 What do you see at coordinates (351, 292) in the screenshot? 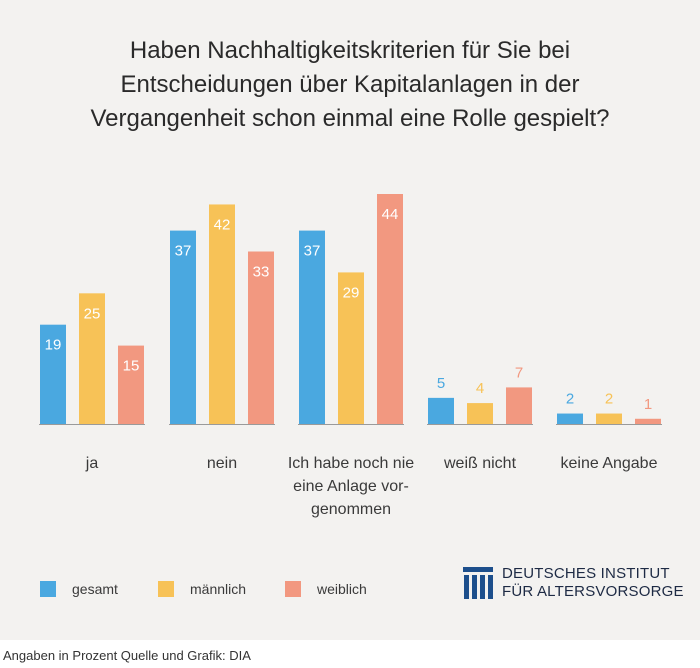
I see `value-label-ich-habe-noch-nie-eine-anlage-vorgenommen-maennlich: 29` at bounding box center [351, 292].